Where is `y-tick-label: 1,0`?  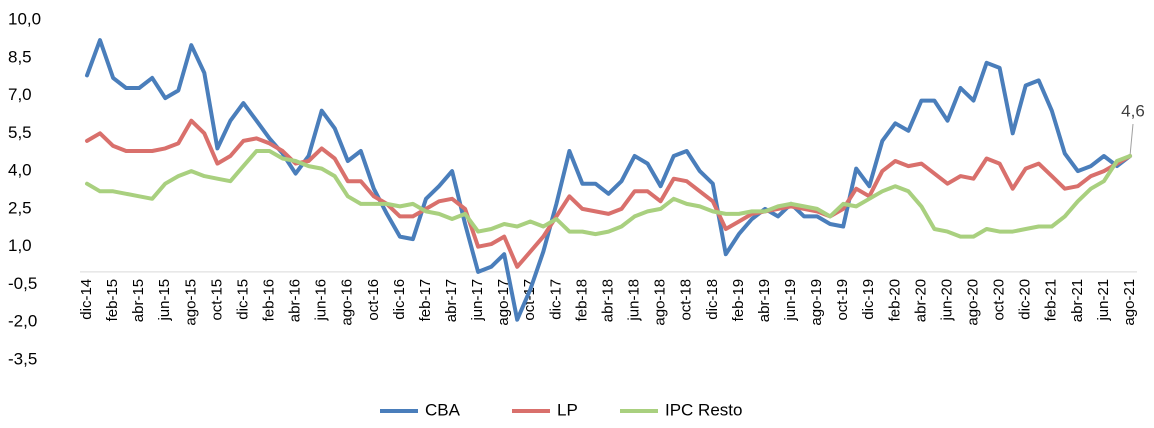
y-tick-label: 1,0 is located at coordinates (20, 245).